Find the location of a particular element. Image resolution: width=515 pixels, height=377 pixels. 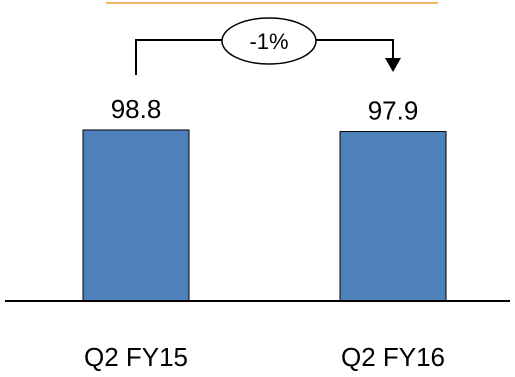

change-percent-label: -1% is located at coordinates (268, 41).